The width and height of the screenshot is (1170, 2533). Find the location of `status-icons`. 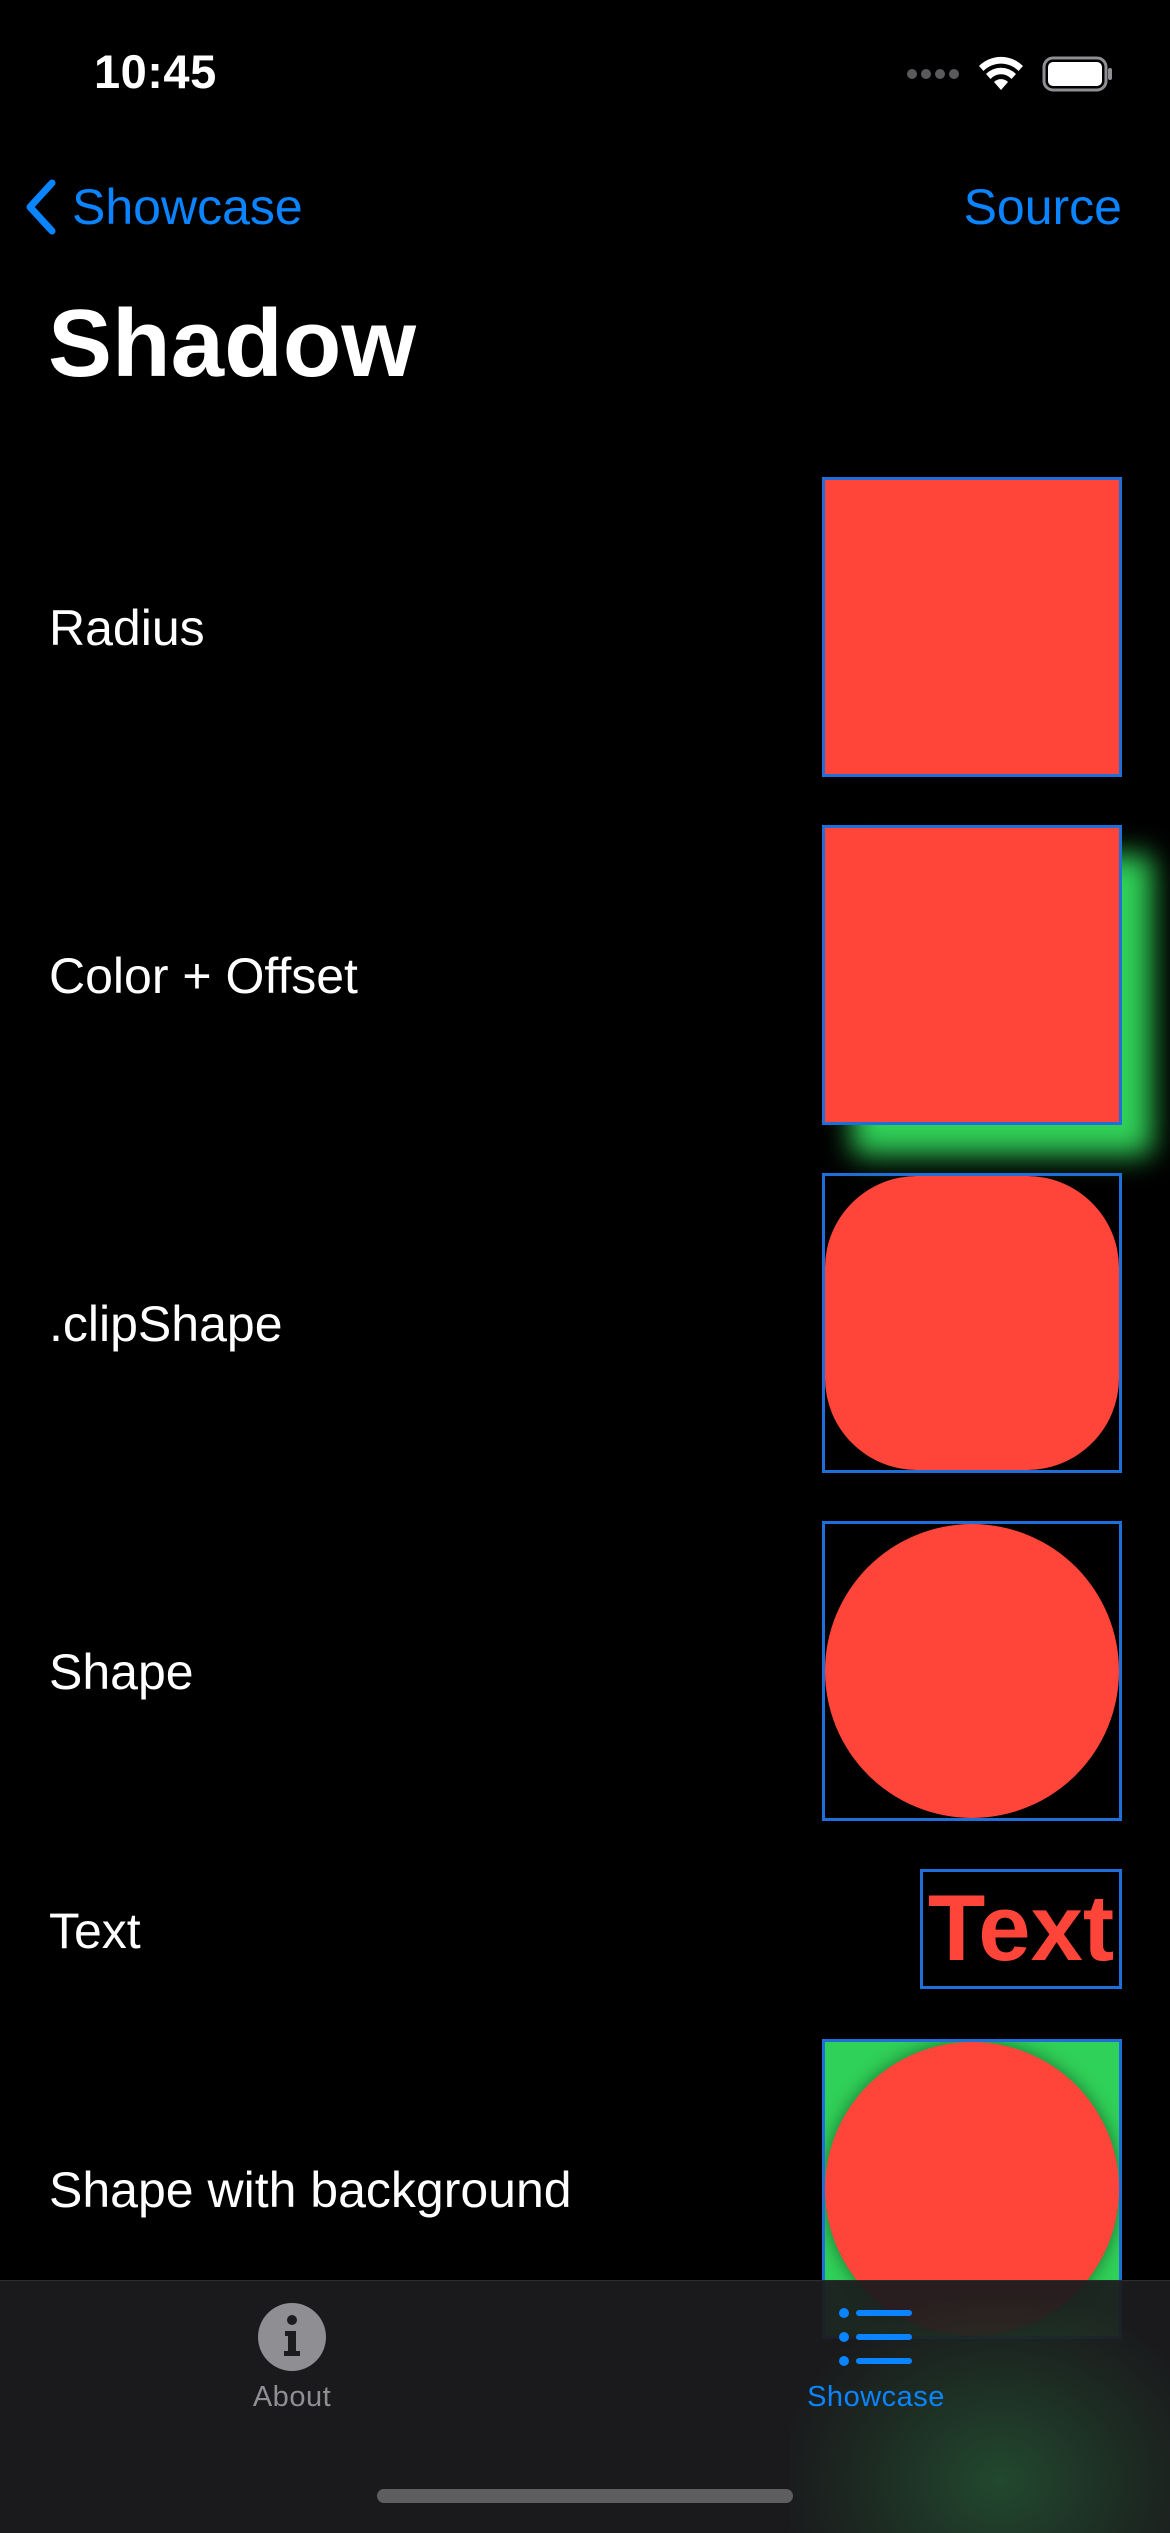

status-icons is located at coordinates (1010, 74).